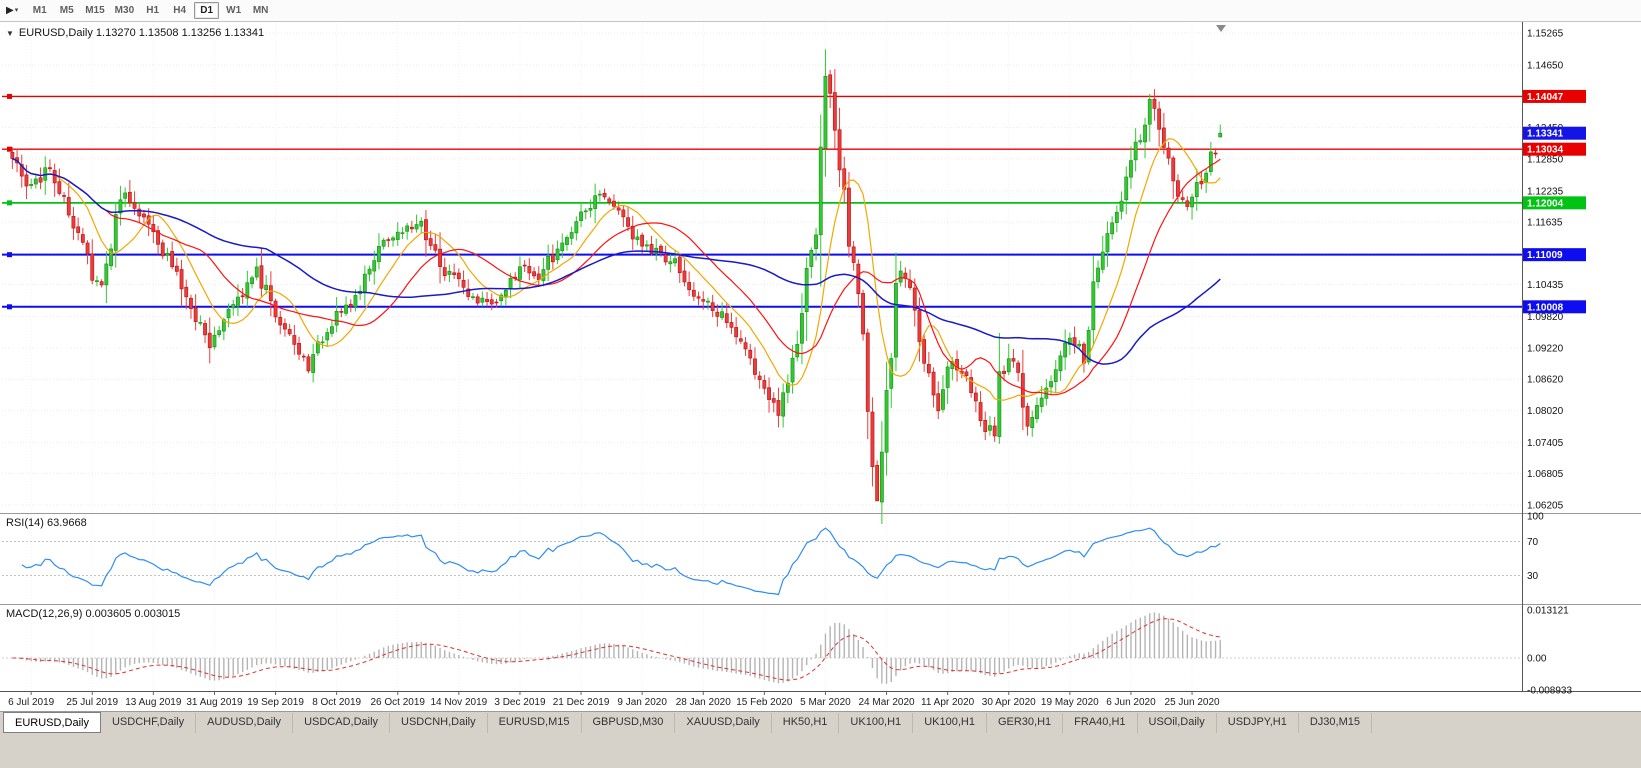  What do you see at coordinates (52, 722) in the screenshot?
I see `chart-tab-eurusd-daily: EURUSD,Daily` at bounding box center [52, 722].